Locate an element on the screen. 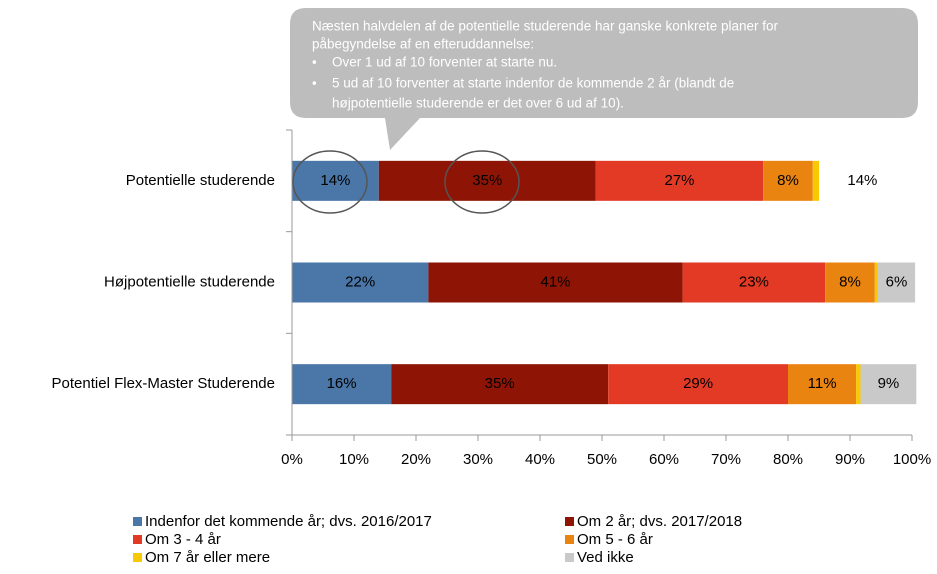 The width and height of the screenshot is (937, 574). x-tick-label: 0% is located at coordinates (292, 459).